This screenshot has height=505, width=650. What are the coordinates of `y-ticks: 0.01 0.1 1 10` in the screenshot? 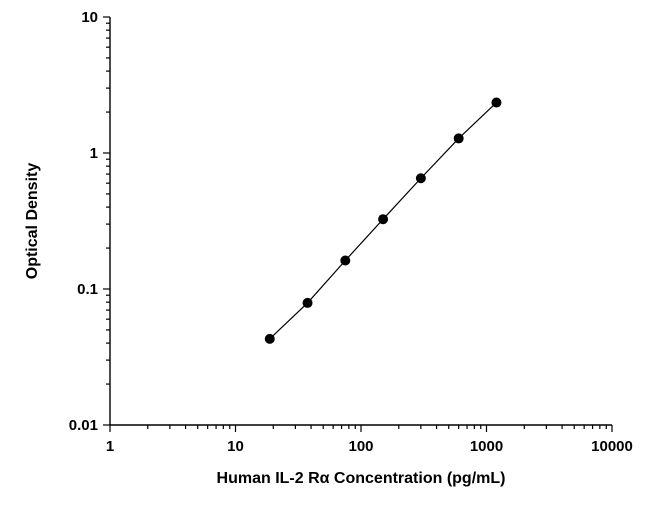 It's located at (89, 221).